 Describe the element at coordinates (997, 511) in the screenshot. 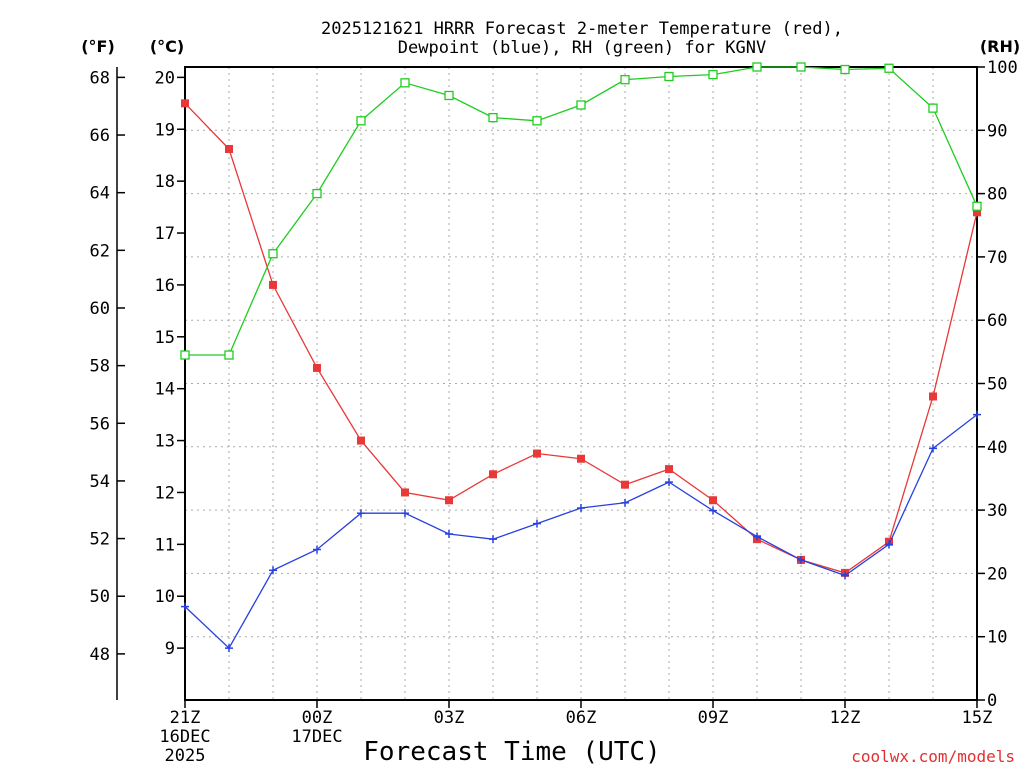

I see `rh-tick-label: 30` at that location.